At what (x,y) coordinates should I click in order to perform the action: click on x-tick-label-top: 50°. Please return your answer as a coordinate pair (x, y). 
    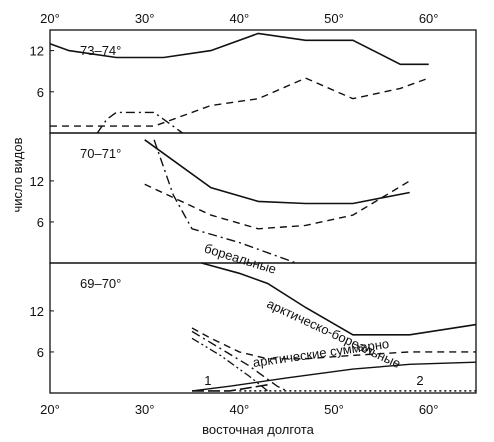
    Looking at the image, I should click on (334, 18).